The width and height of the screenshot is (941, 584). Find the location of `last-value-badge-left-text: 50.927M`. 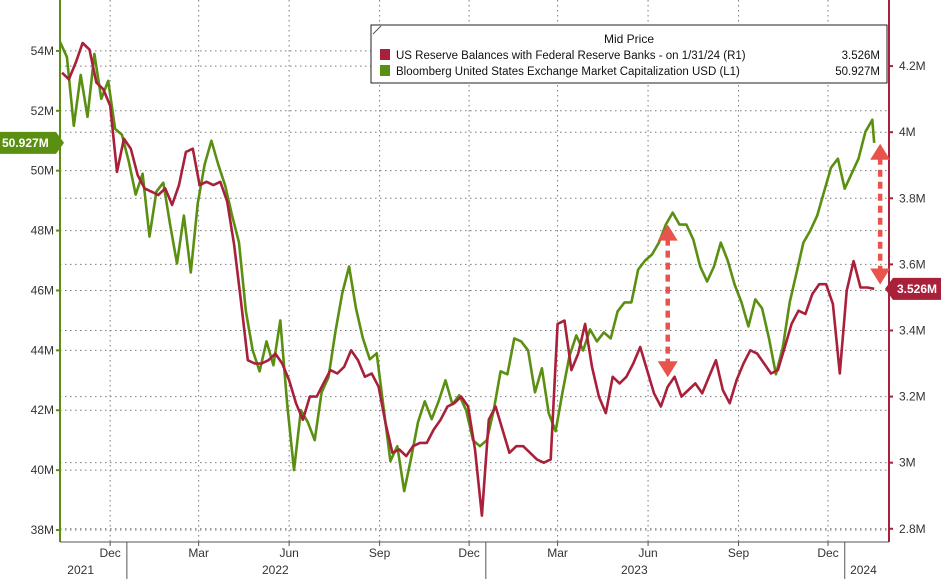

last-value-badge-left-text: 50.927M is located at coordinates (25, 143).